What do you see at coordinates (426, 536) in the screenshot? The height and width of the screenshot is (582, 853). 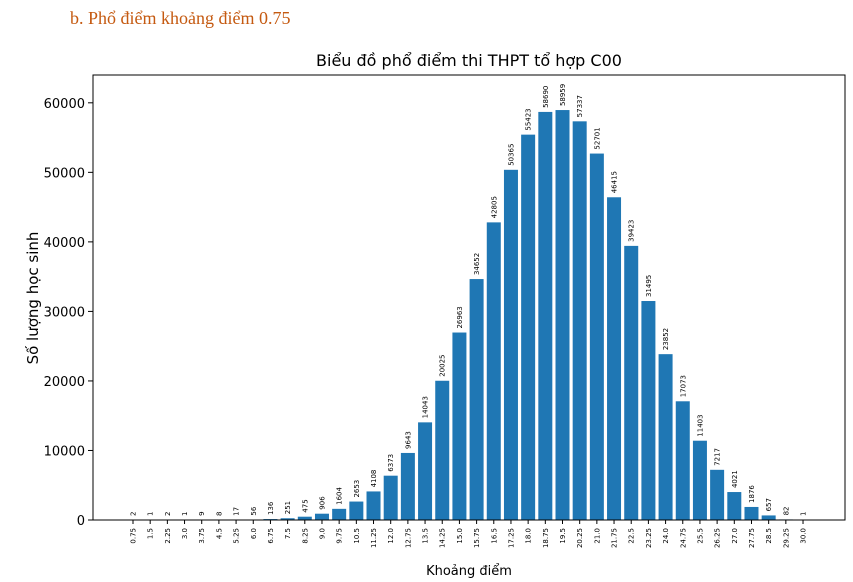 I see `x-tick-label: 13.5` at bounding box center [426, 536].